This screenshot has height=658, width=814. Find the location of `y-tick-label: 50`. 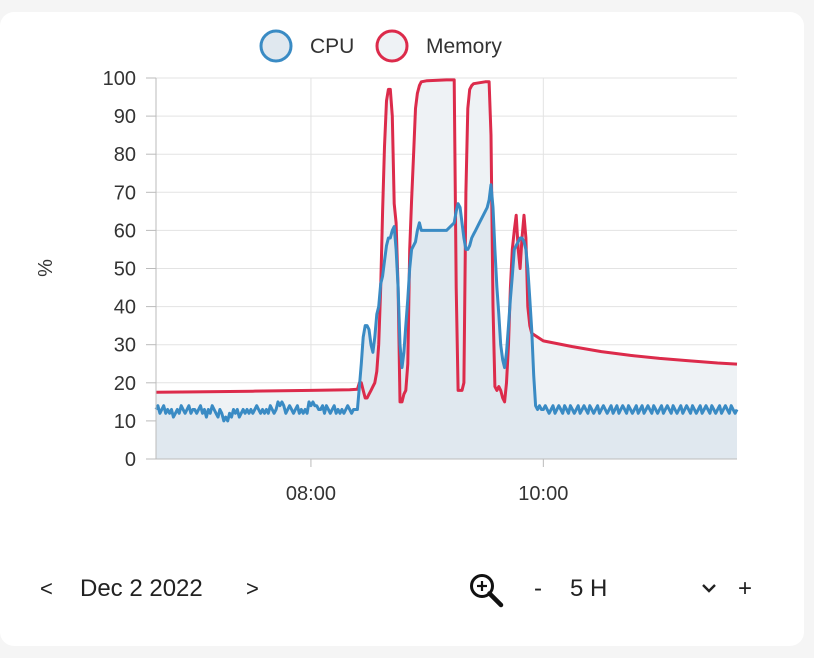

y-tick-label: 50 is located at coordinates (125, 270).